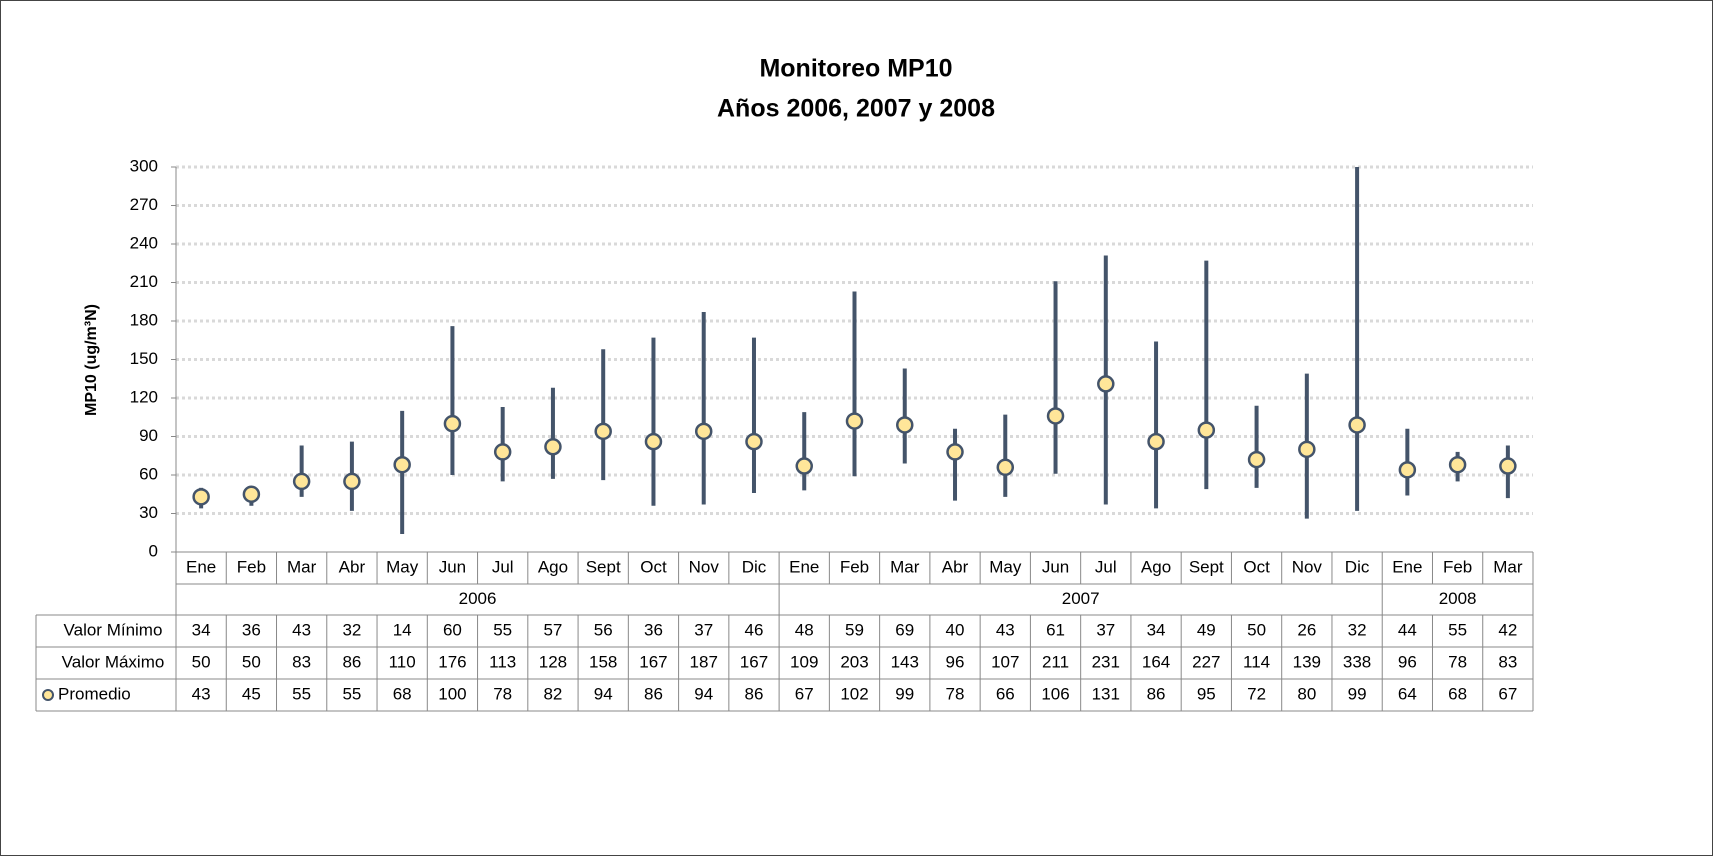  Describe the element at coordinates (854, 661) in the screenshot. I see `table-cell: 203` at that location.